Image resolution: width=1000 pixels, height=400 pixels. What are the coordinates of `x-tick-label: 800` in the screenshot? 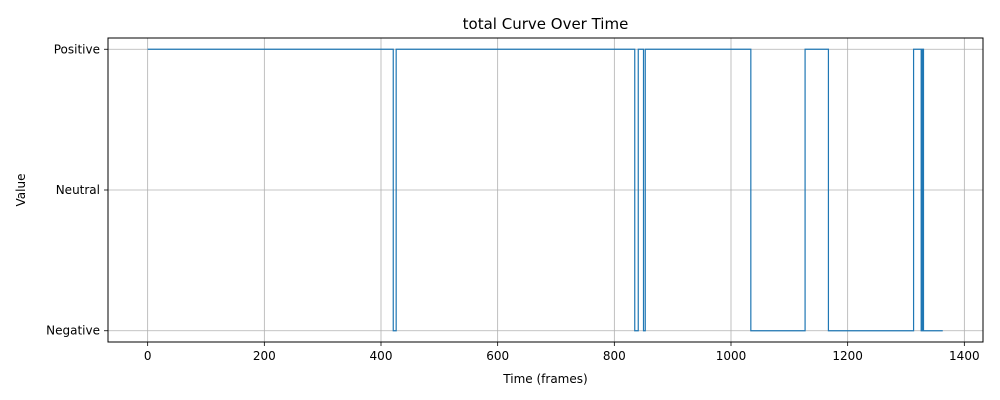 It's located at (614, 356).